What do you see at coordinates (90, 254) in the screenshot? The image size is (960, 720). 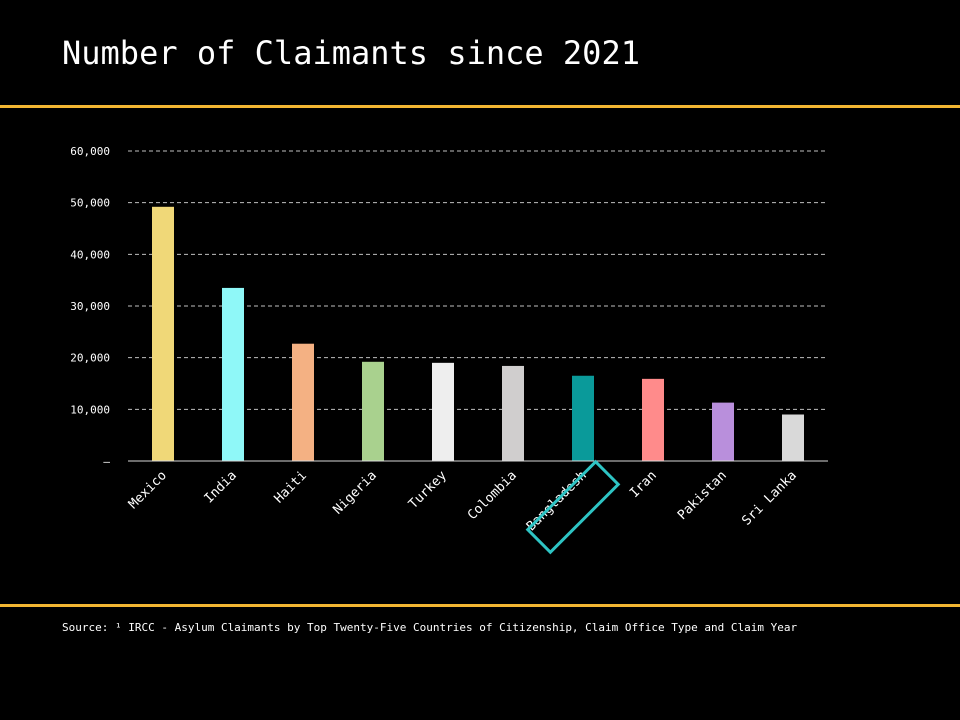 I see `y-tick-label: 40,000` at bounding box center [90, 254].